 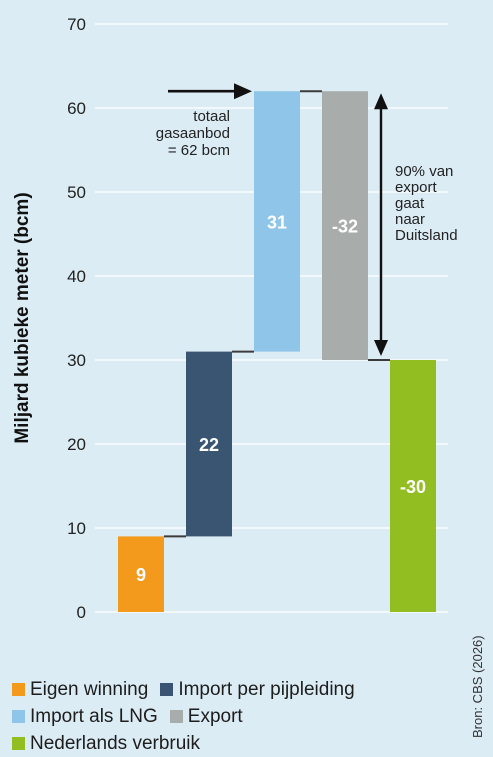 What do you see at coordinates (76, 444) in the screenshot?
I see `y-tick-label: 20` at bounding box center [76, 444].